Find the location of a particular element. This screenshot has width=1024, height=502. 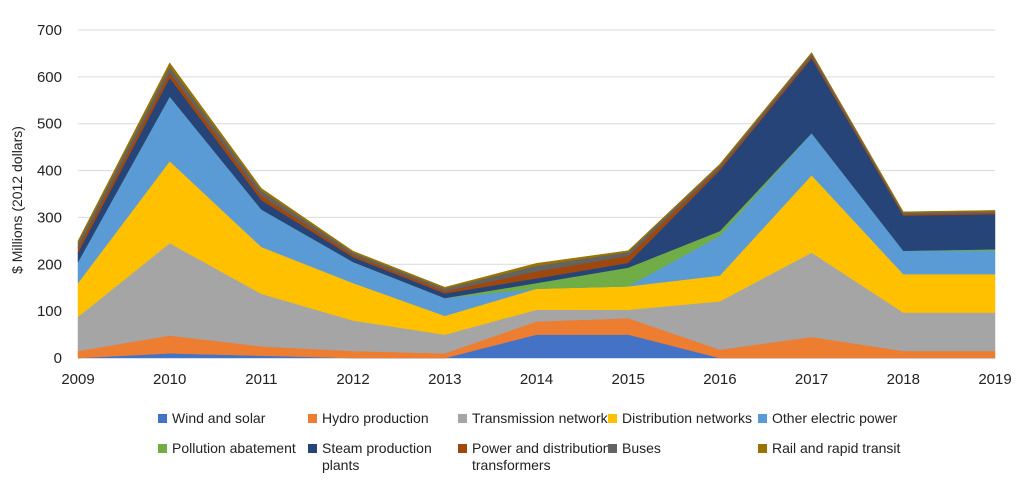

legend-item: Transmission networks is located at coordinates (540, 418).